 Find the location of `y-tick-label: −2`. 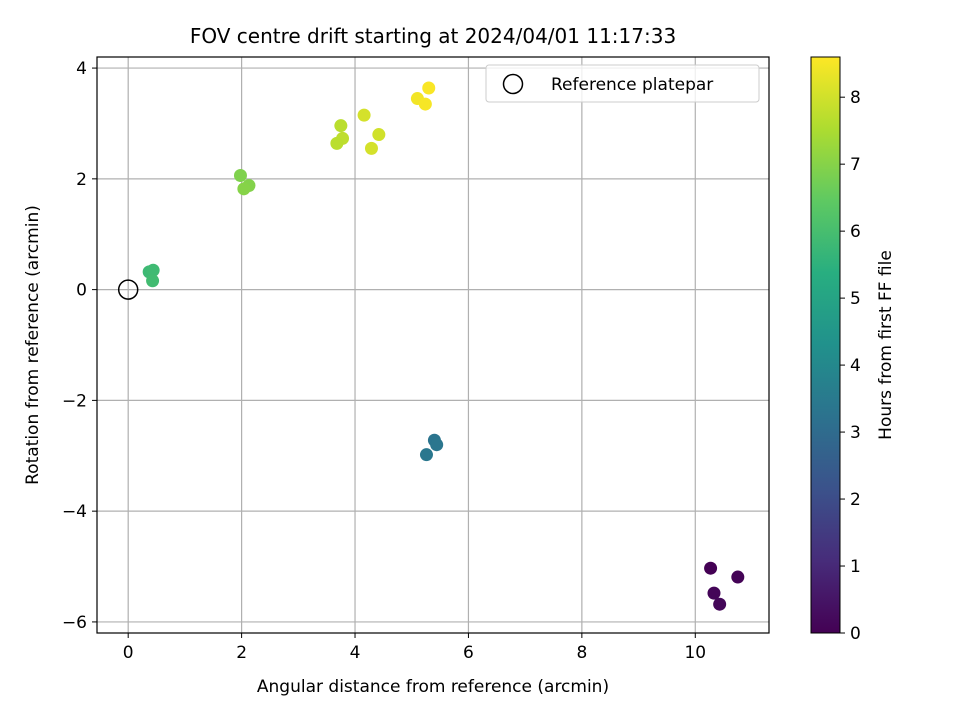

y-tick-label: −2 is located at coordinates (74, 401).